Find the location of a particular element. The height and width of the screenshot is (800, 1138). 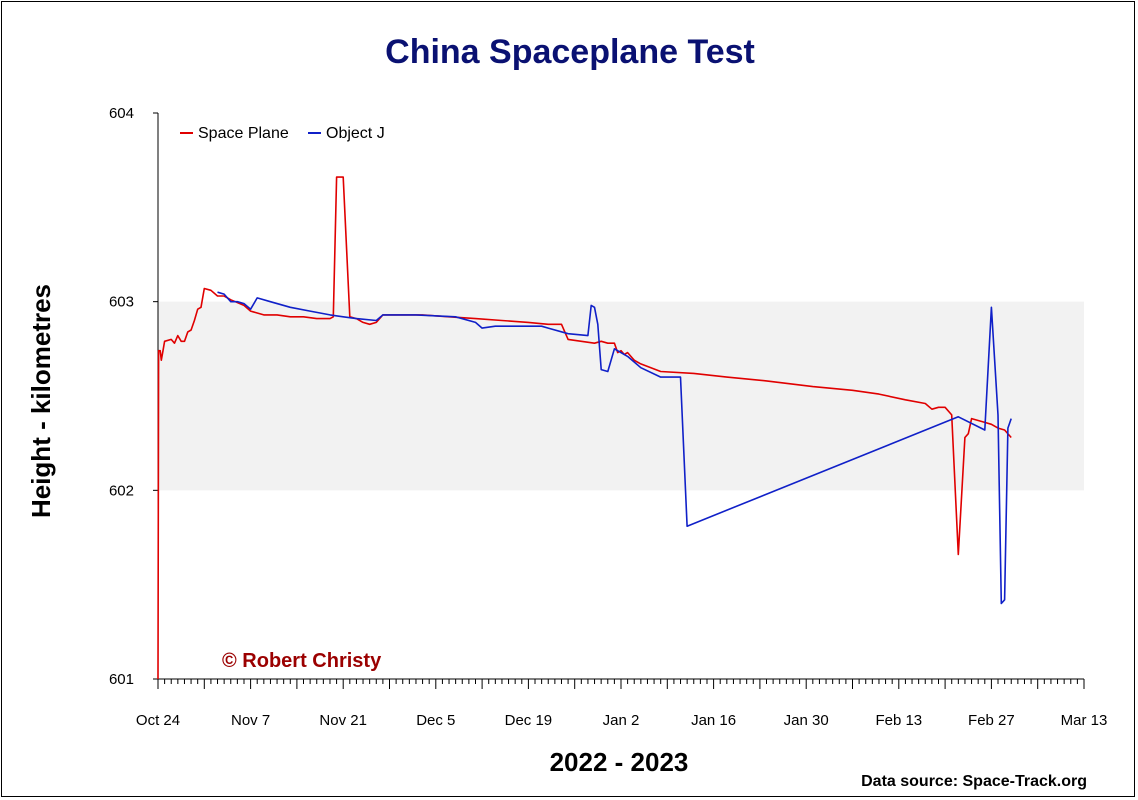

legend: Space Plane Object J is located at coordinates (282, 133).